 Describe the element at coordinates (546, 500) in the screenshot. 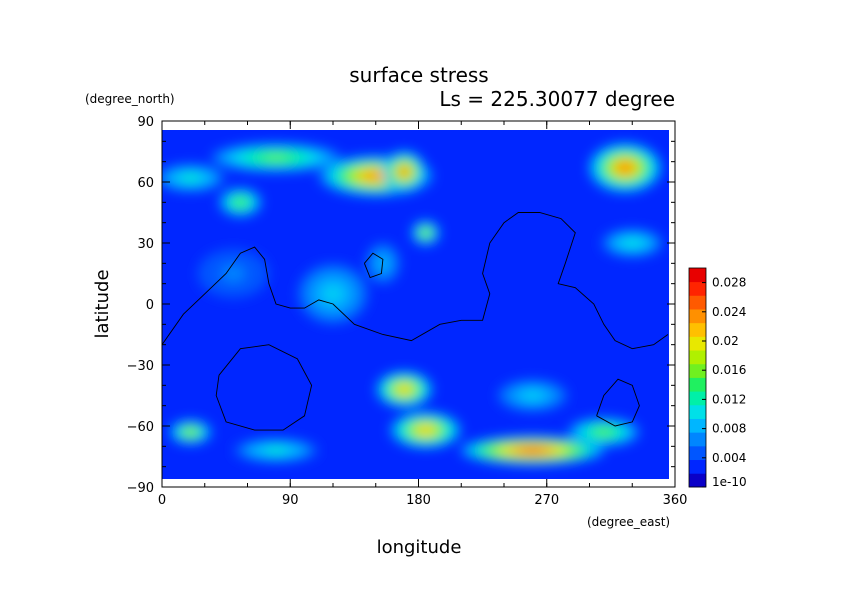

I see `x-tick-label: 270` at that location.